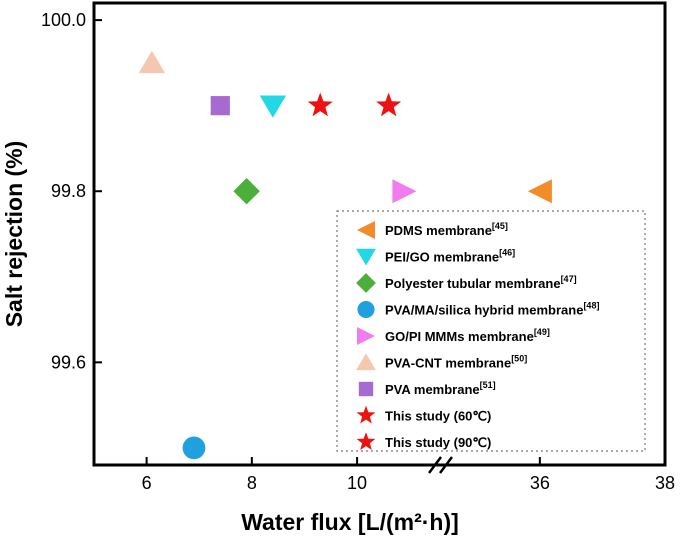  I want to click on legend-label: This study (60℃), so click(438, 416).